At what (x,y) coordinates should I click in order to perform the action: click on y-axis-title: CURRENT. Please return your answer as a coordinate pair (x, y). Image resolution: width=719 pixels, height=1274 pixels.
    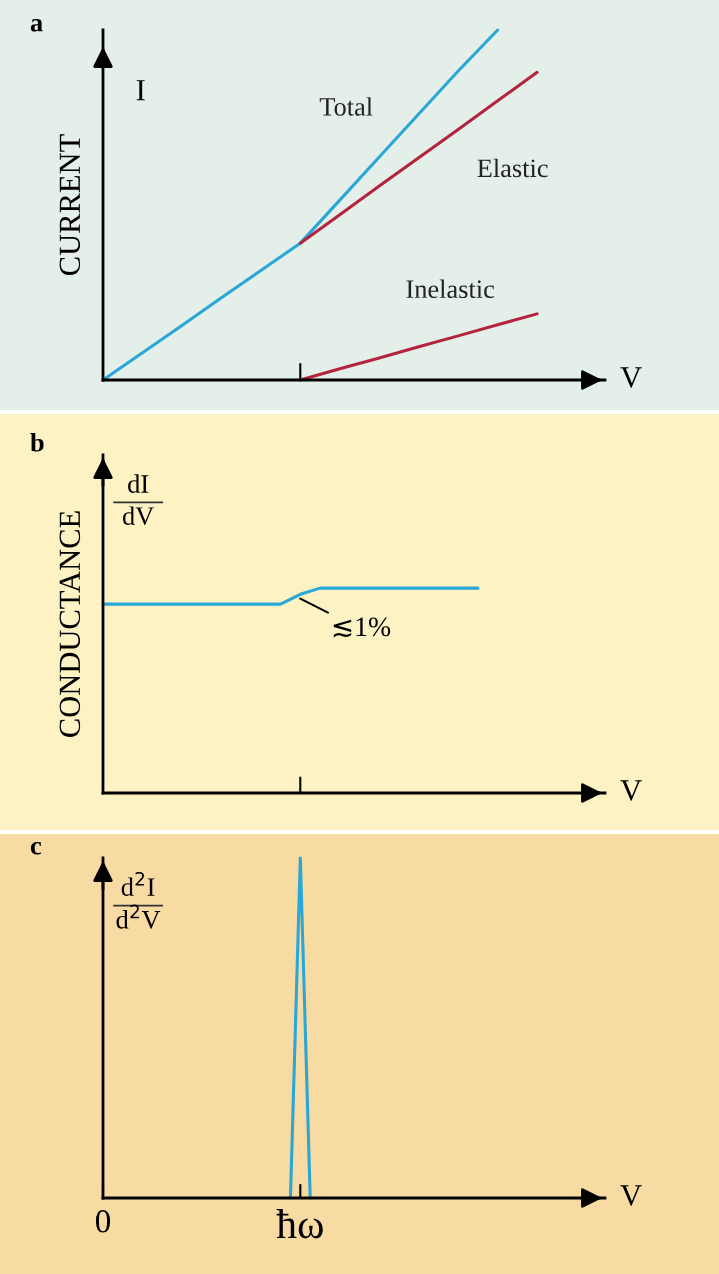
    Looking at the image, I should click on (70, 205).